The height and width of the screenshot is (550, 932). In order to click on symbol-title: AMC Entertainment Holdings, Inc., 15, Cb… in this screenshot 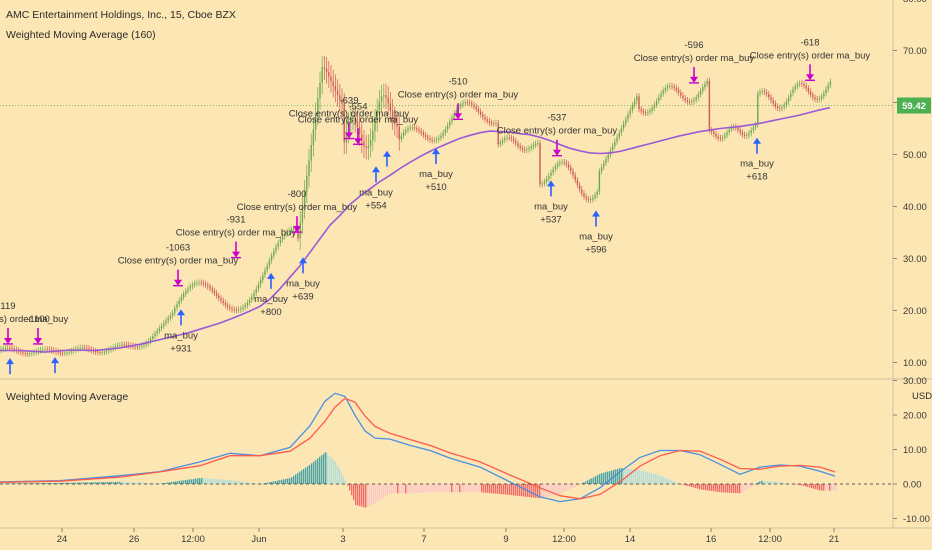, I will do `click(121, 15)`.